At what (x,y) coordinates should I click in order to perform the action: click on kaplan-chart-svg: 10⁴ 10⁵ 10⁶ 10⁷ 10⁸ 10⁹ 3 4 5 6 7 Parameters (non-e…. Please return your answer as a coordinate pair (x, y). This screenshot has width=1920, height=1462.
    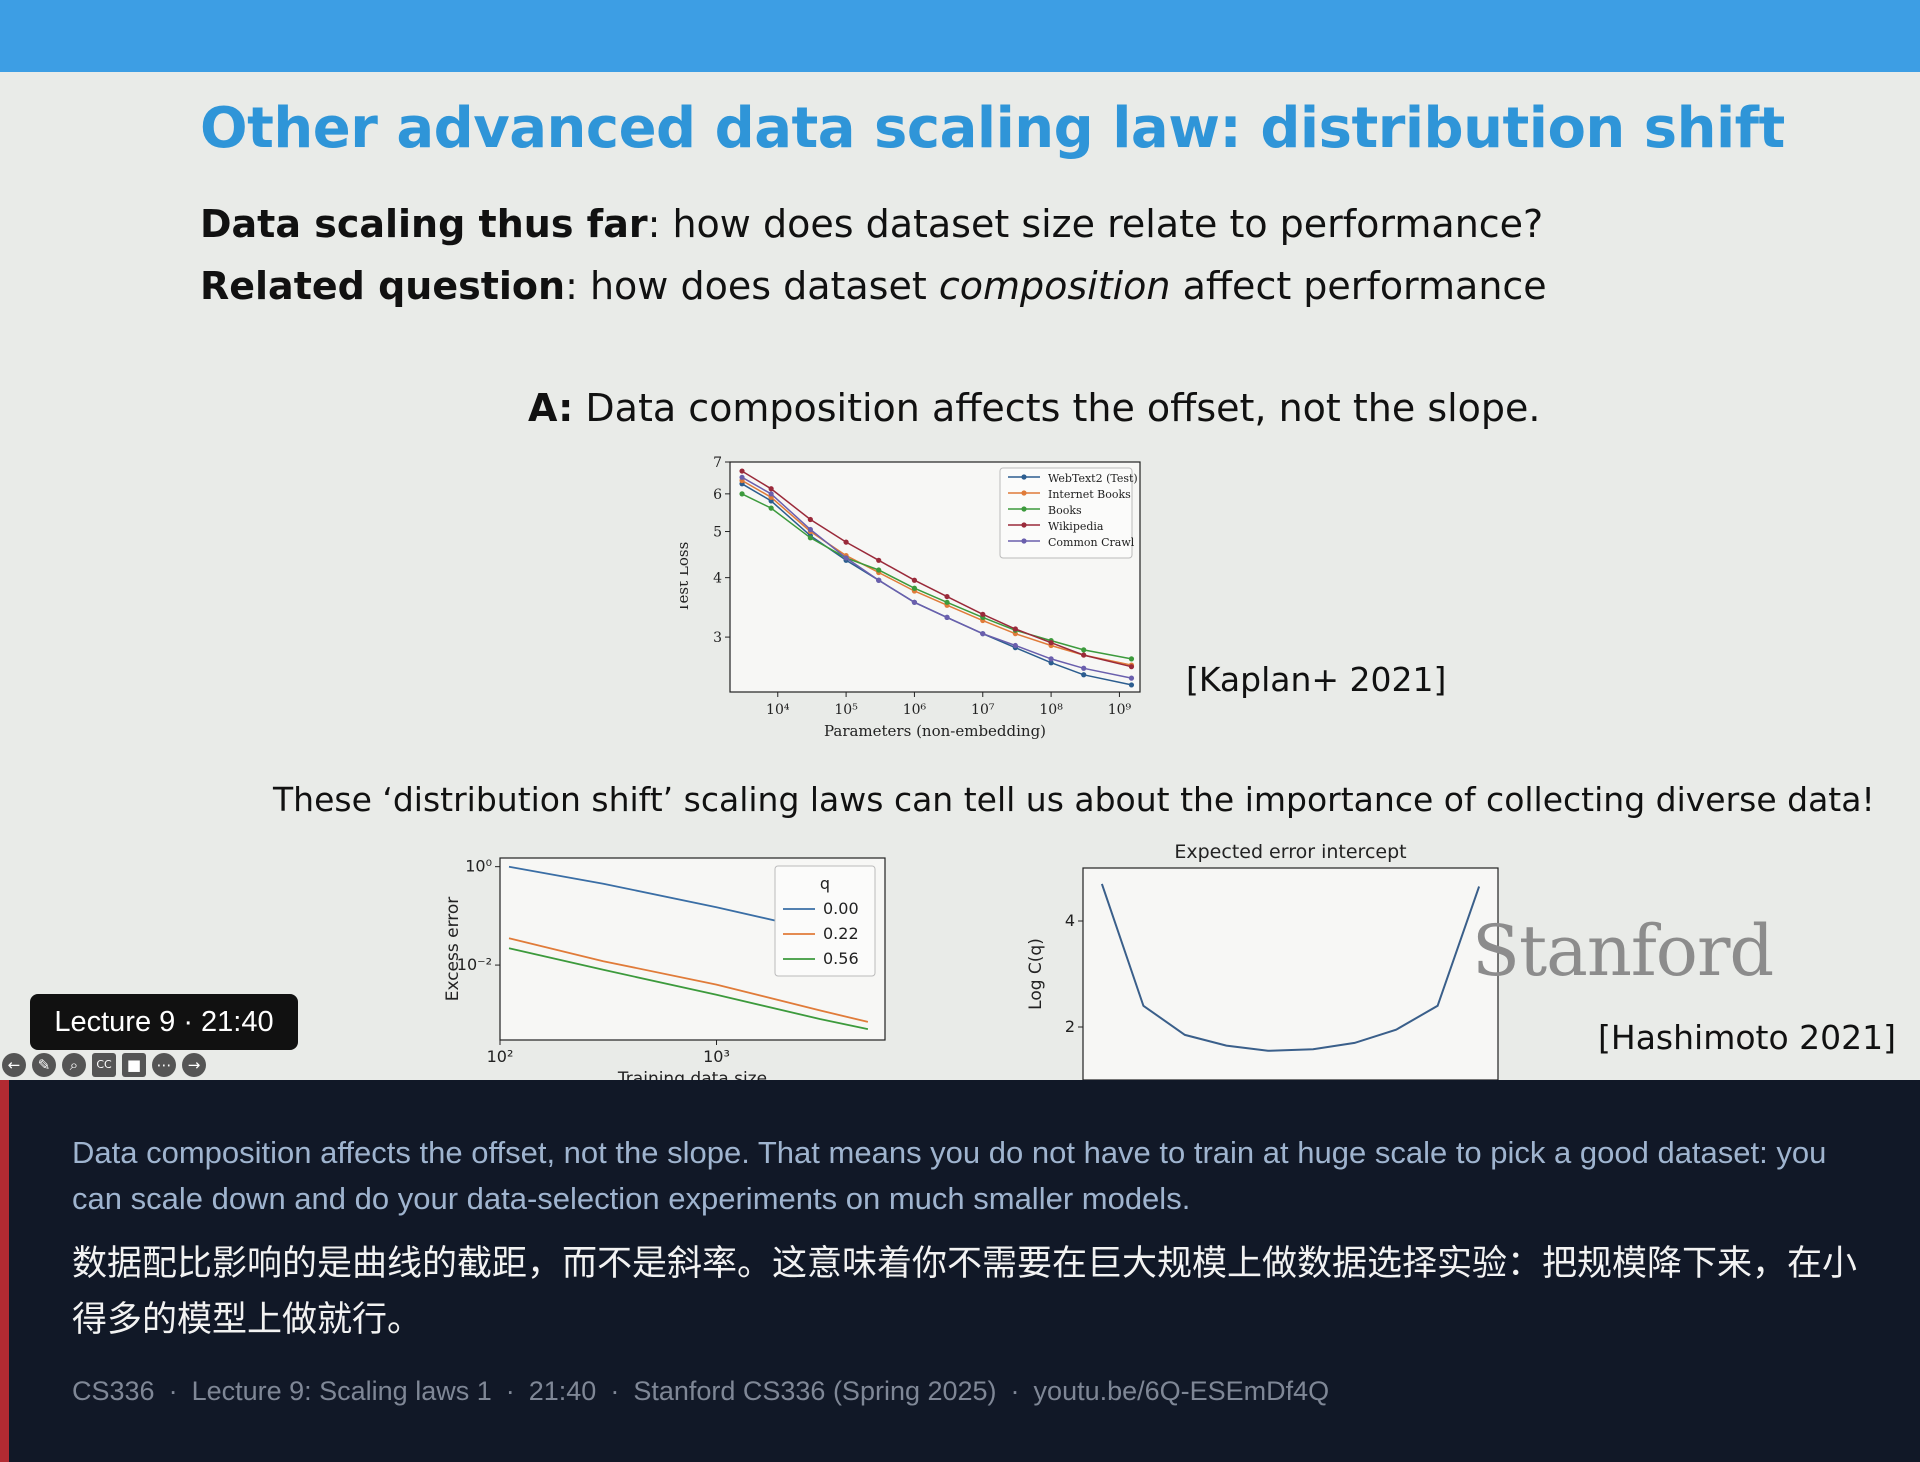
    Looking at the image, I should click on (910, 597).